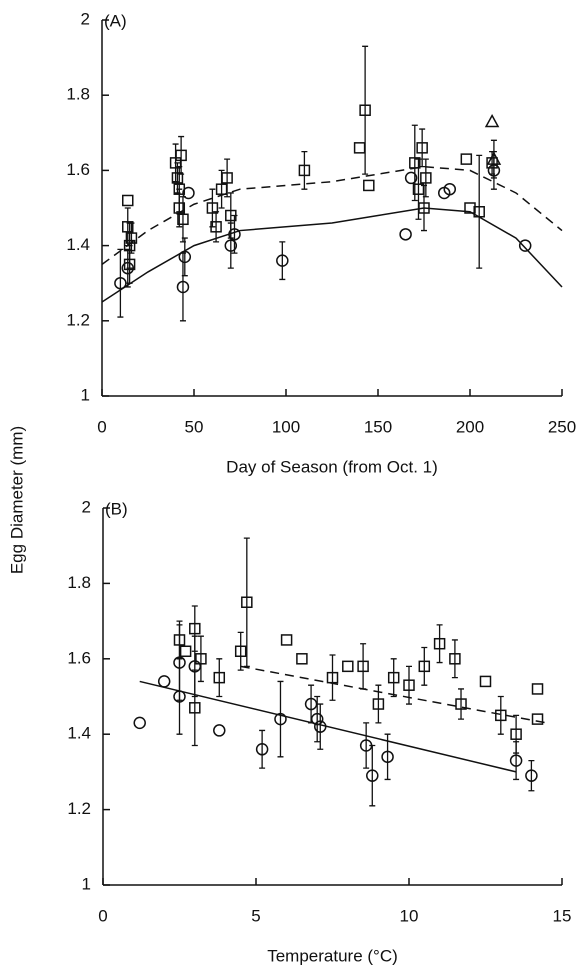 This screenshot has width=582, height=978. What do you see at coordinates (470, 426) in the screenshot?
I see `x-tick-label: 200` at bounding box center [470, 426].